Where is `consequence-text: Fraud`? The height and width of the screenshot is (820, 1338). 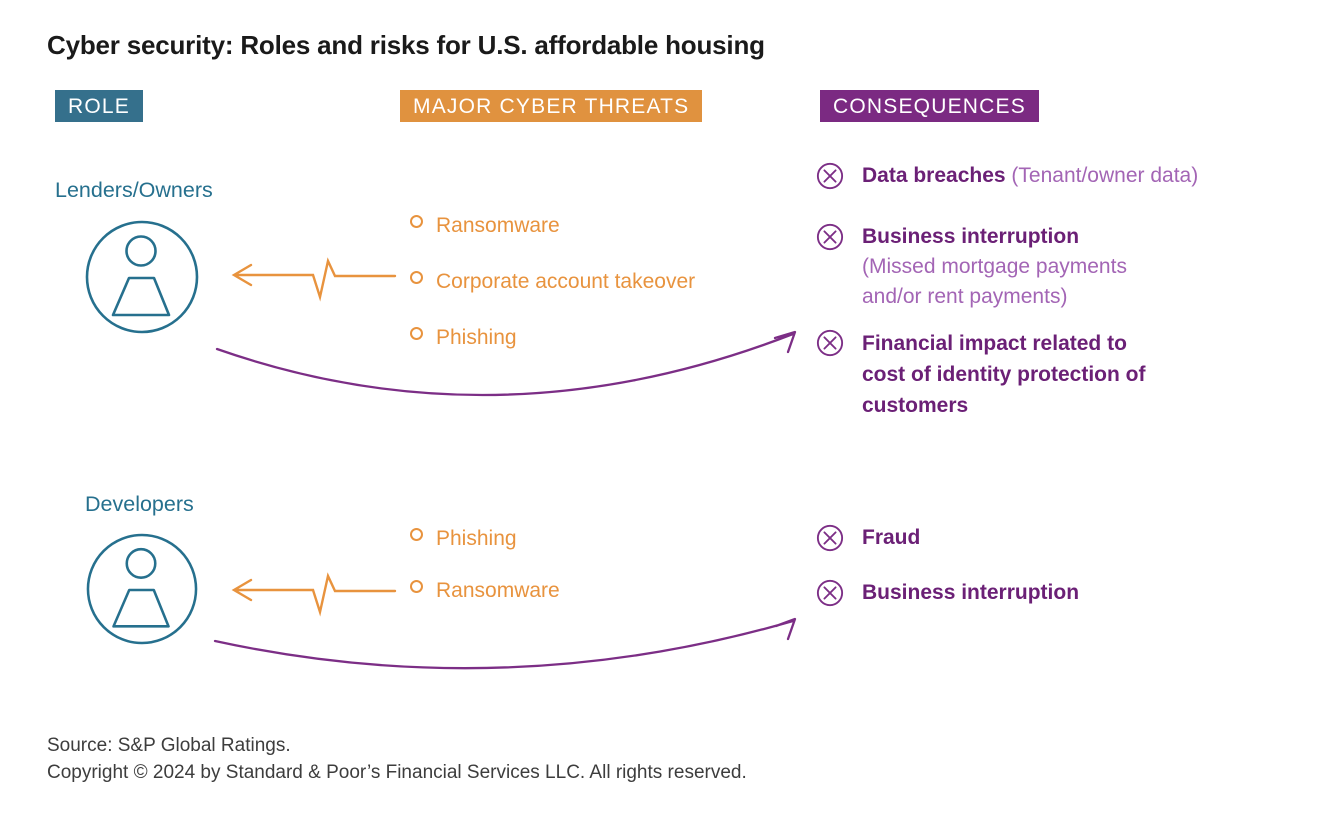 consequence-text: Fraud is located at coordinates (891, 538).